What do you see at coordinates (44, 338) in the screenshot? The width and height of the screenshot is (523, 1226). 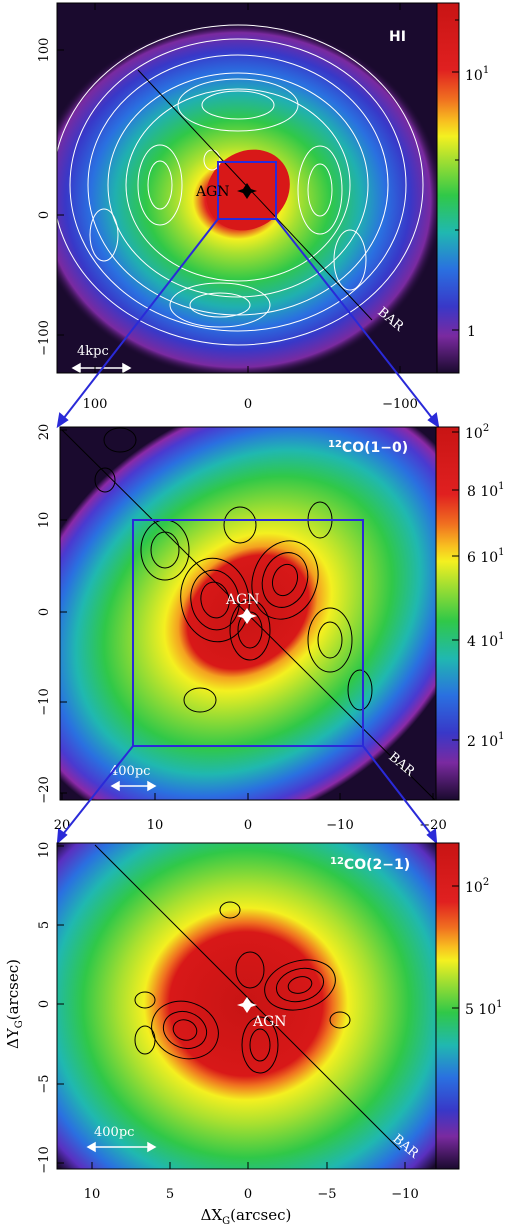 I see `hi-ytick-2: −100` at bounding box center [44, 338].